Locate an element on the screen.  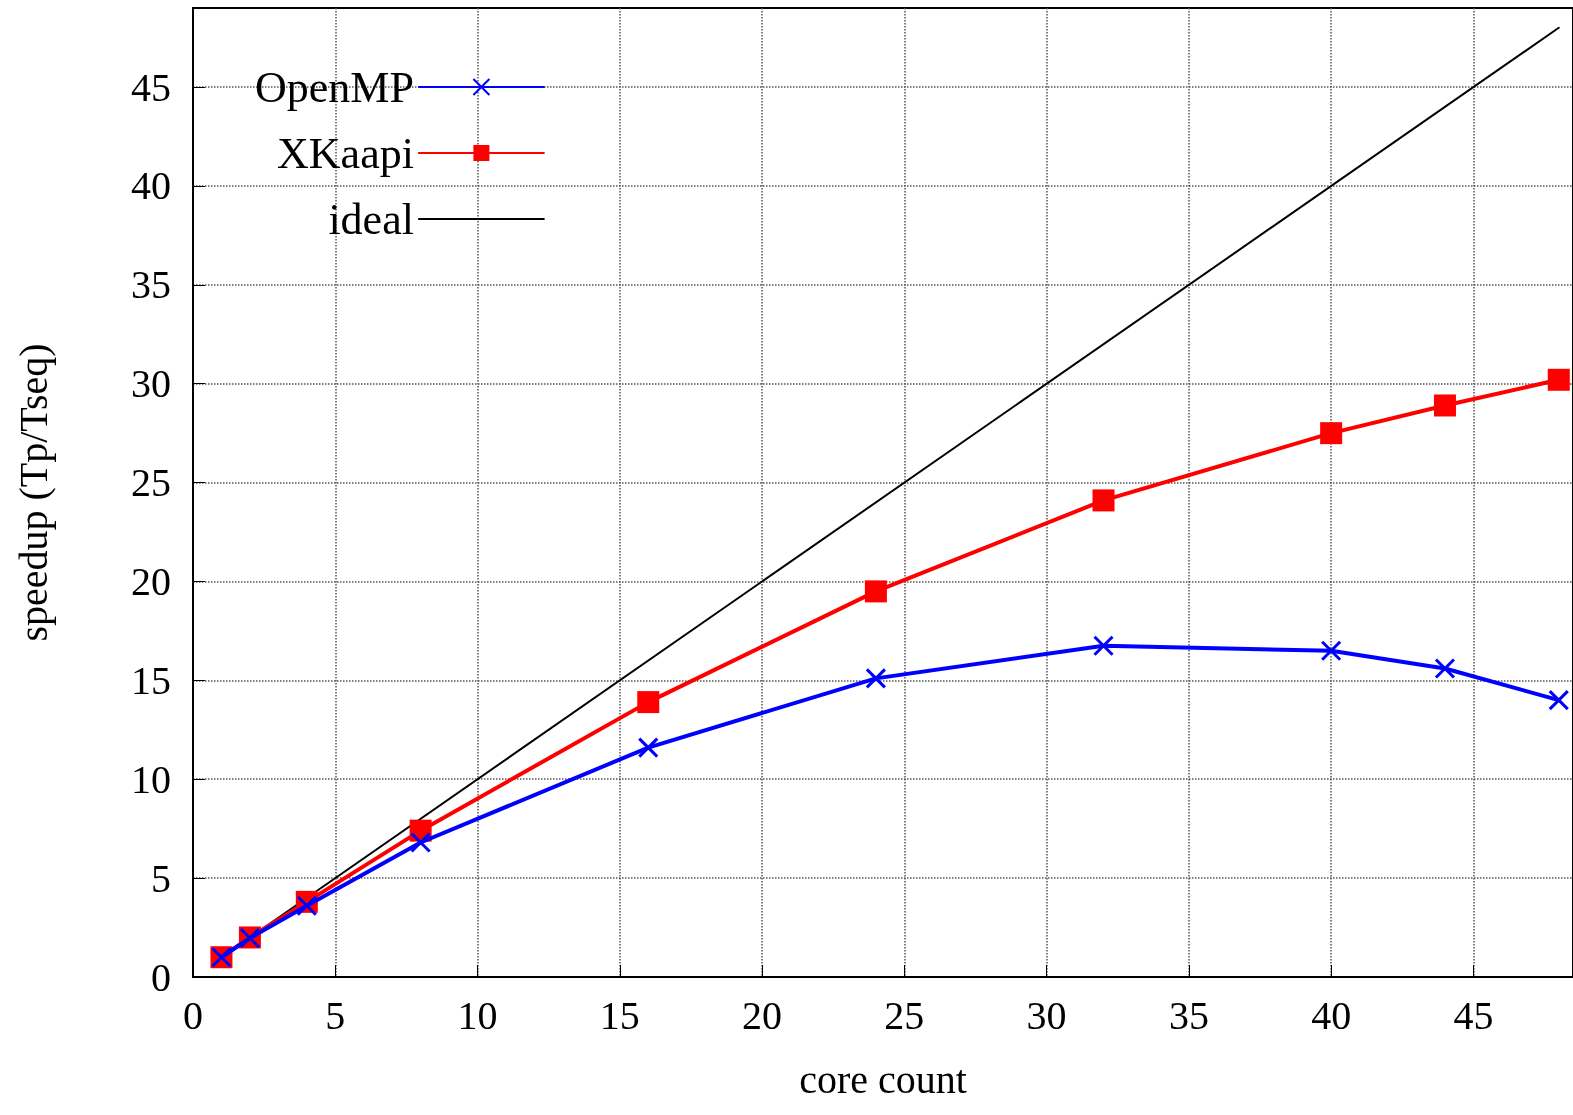
y-tick-label: 15 is located at coordinates (151, 680).